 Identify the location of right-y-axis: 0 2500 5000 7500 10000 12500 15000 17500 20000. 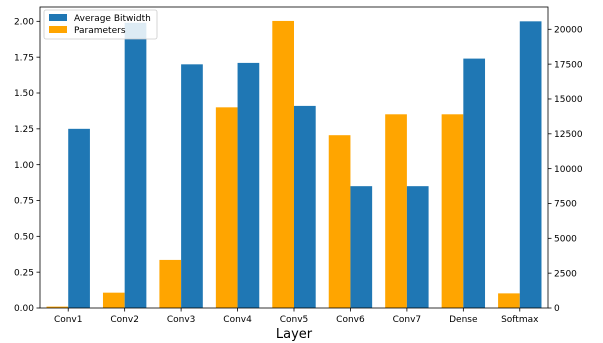
(565, 169).